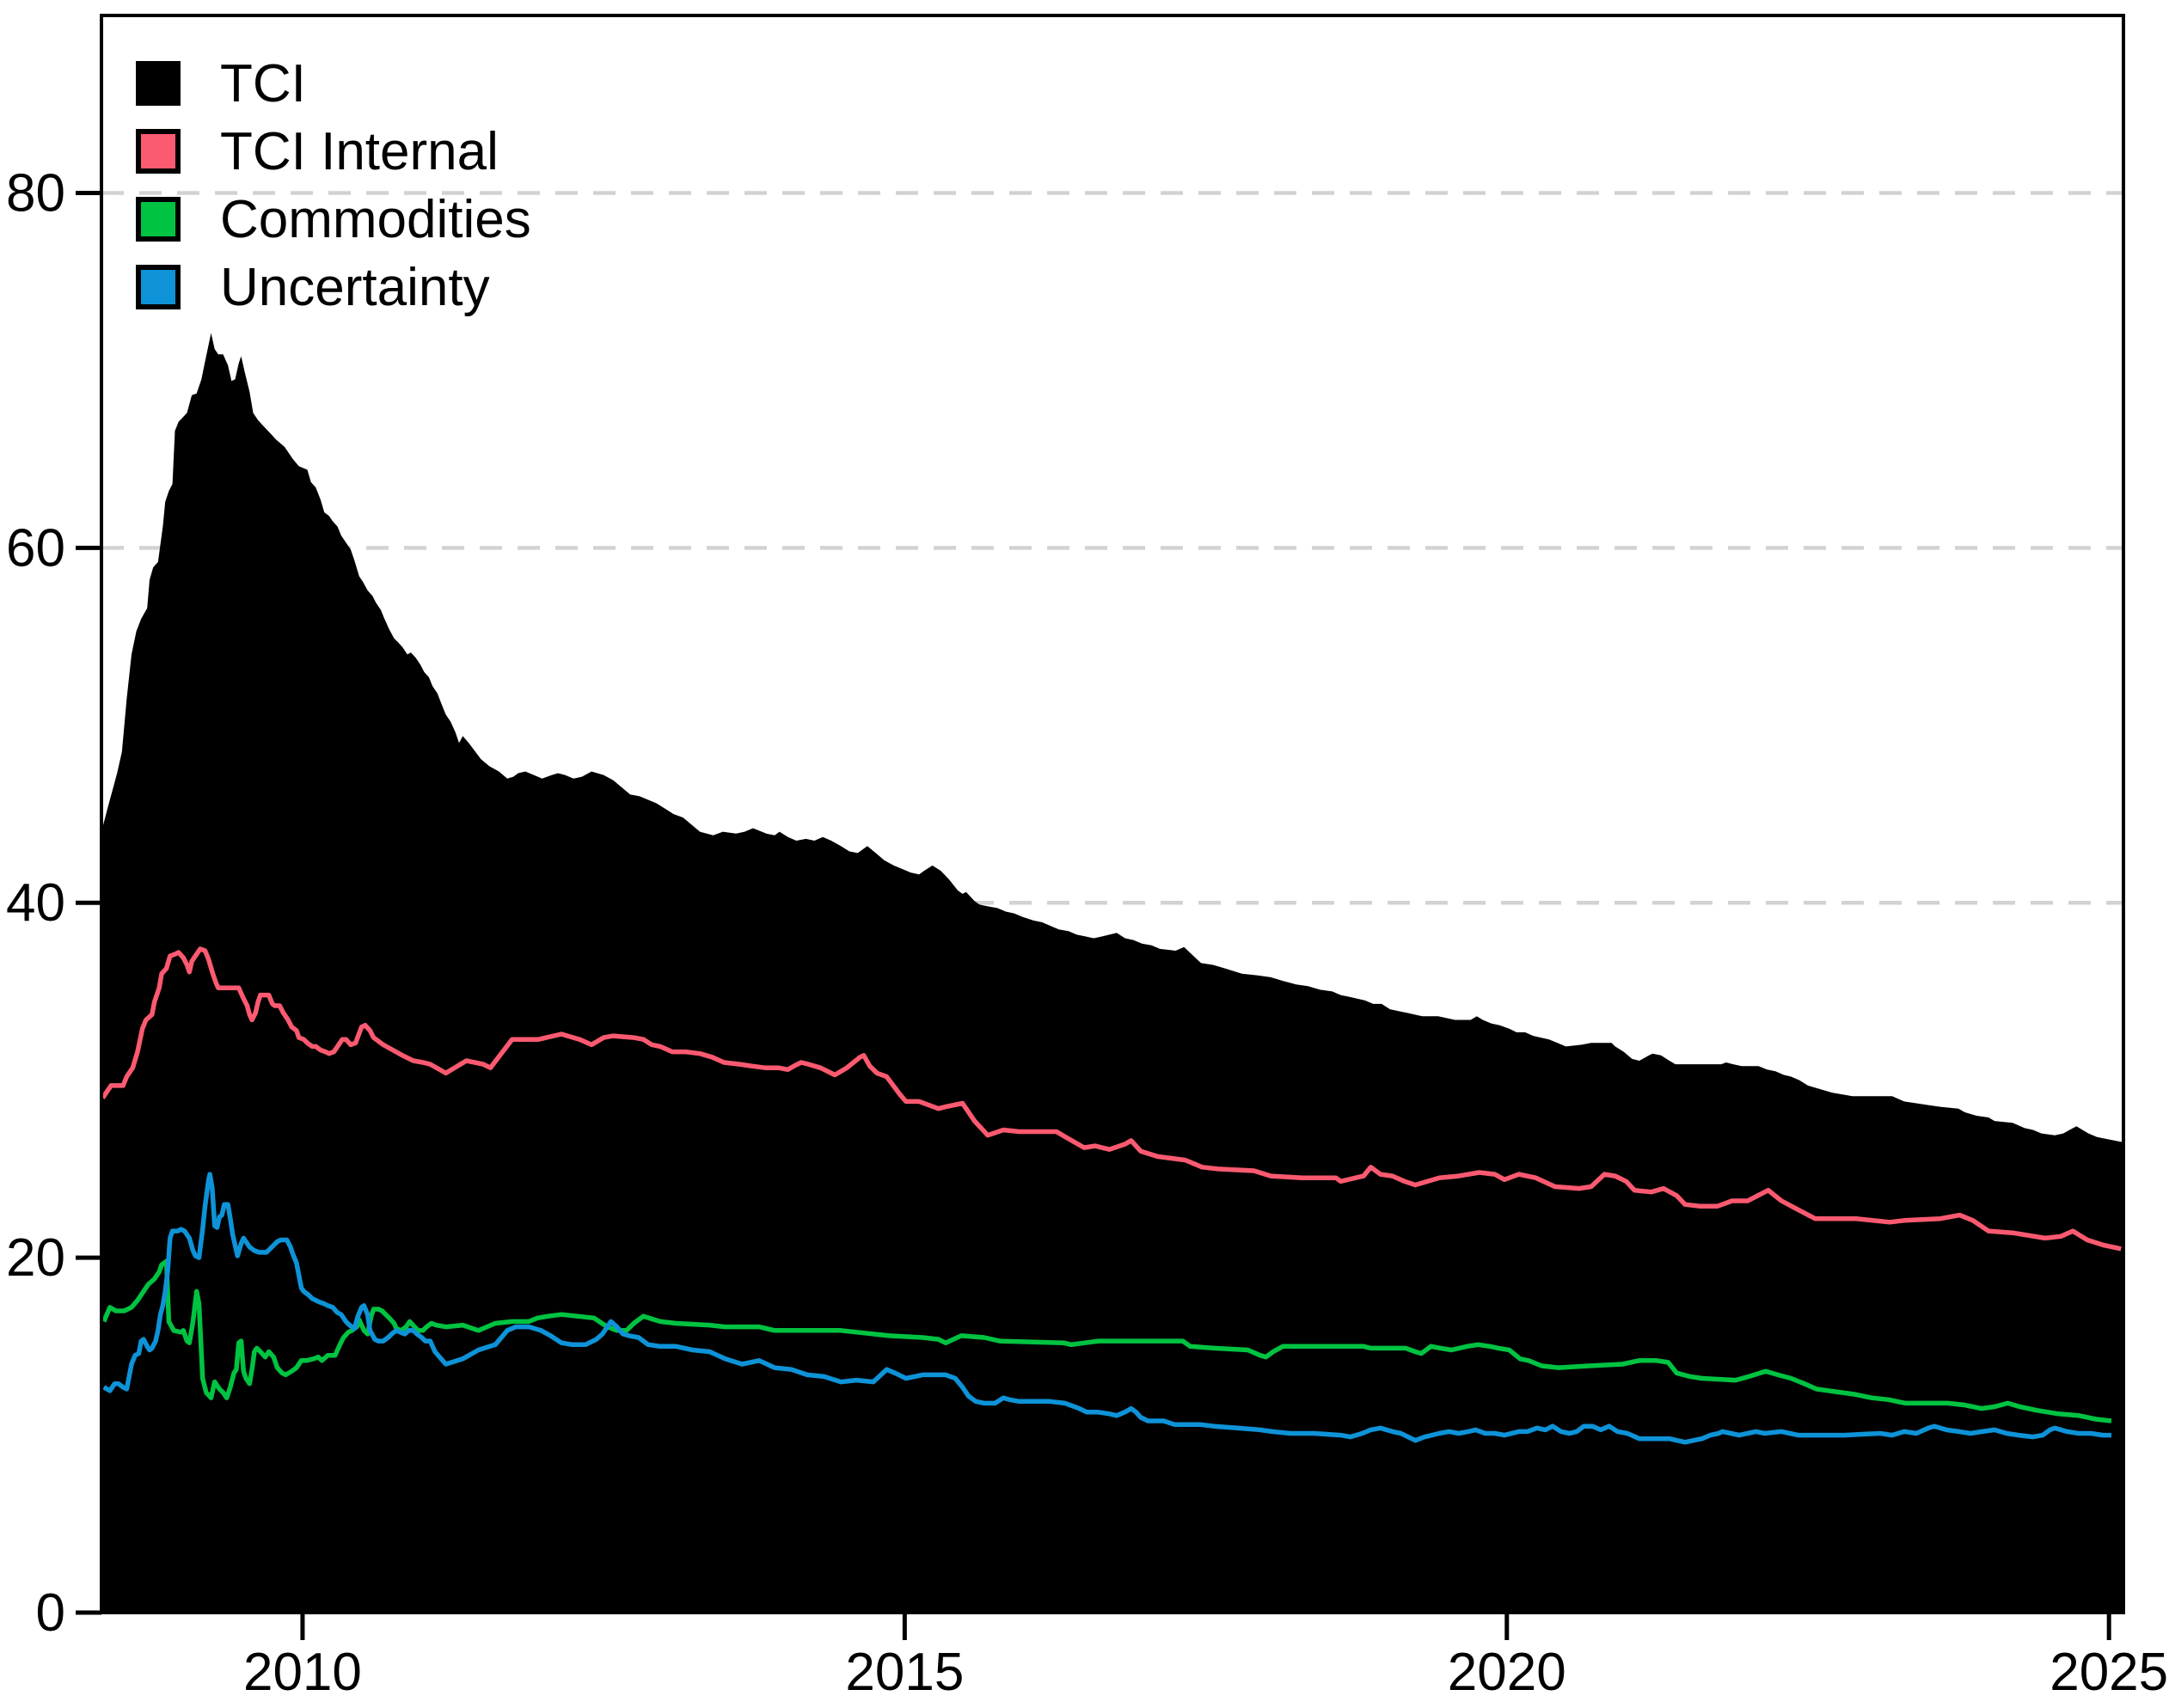 This screenshot has height=1708, width=2169. Describe the element at coordinates (302, 1672) in the screenshot. I see `x-tick-label: 2010` at that location.